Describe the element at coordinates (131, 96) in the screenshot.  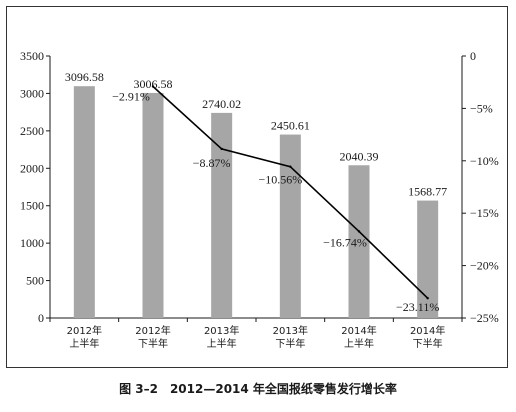
I see `line-value-label: −2.91%` at that location.